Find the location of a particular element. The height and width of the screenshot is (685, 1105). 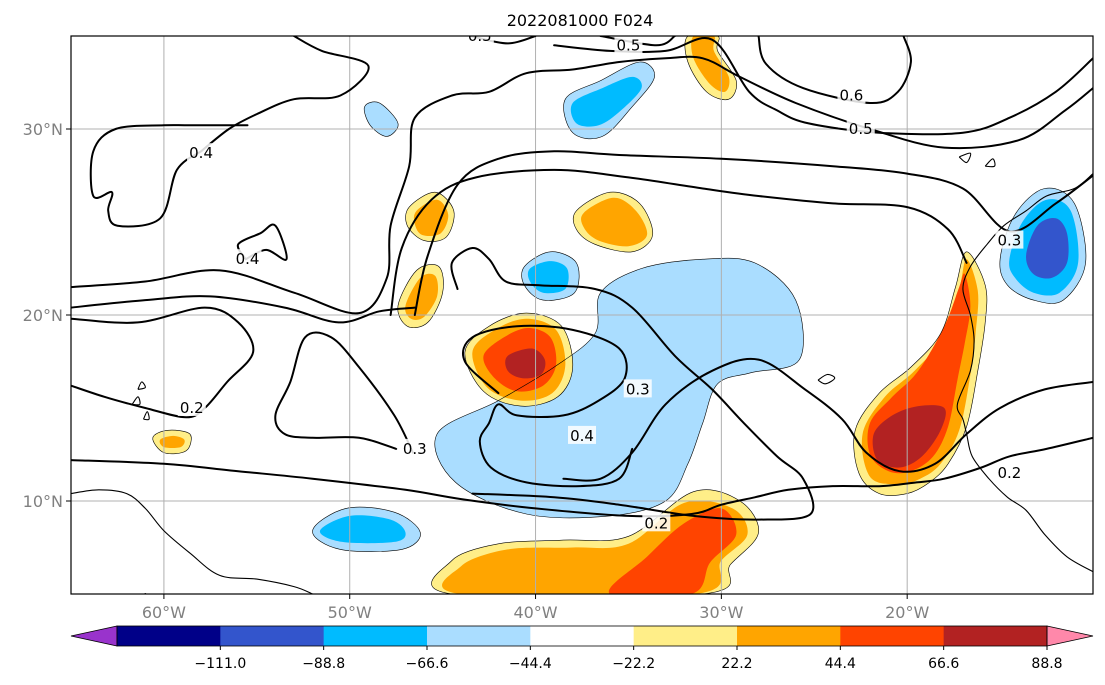

colorbar-label-8: 88.8 is located at coordinates (1046, 664).